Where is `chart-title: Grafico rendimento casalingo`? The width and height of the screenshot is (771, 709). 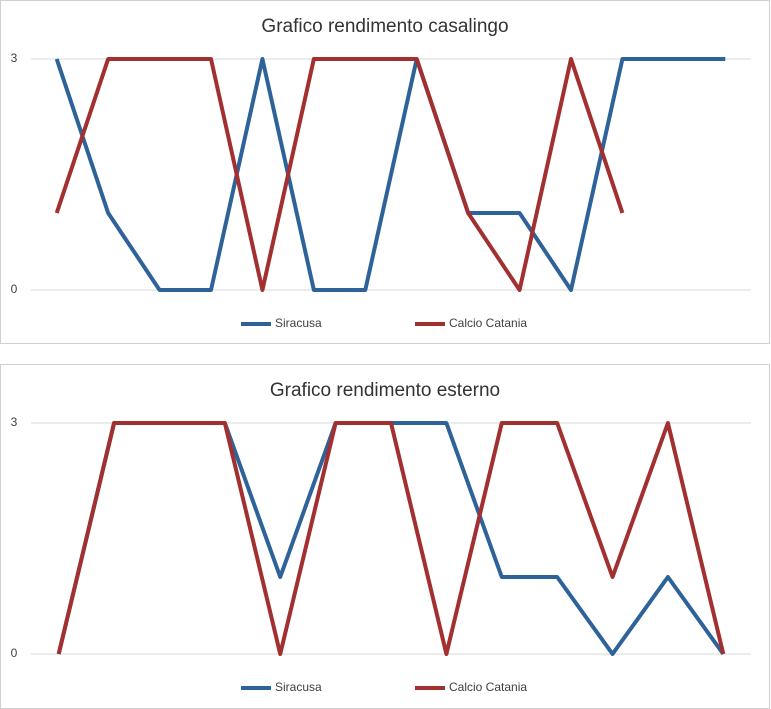
chart-title: Grafico rendimento casalingo is located at coordinates (384, 26).